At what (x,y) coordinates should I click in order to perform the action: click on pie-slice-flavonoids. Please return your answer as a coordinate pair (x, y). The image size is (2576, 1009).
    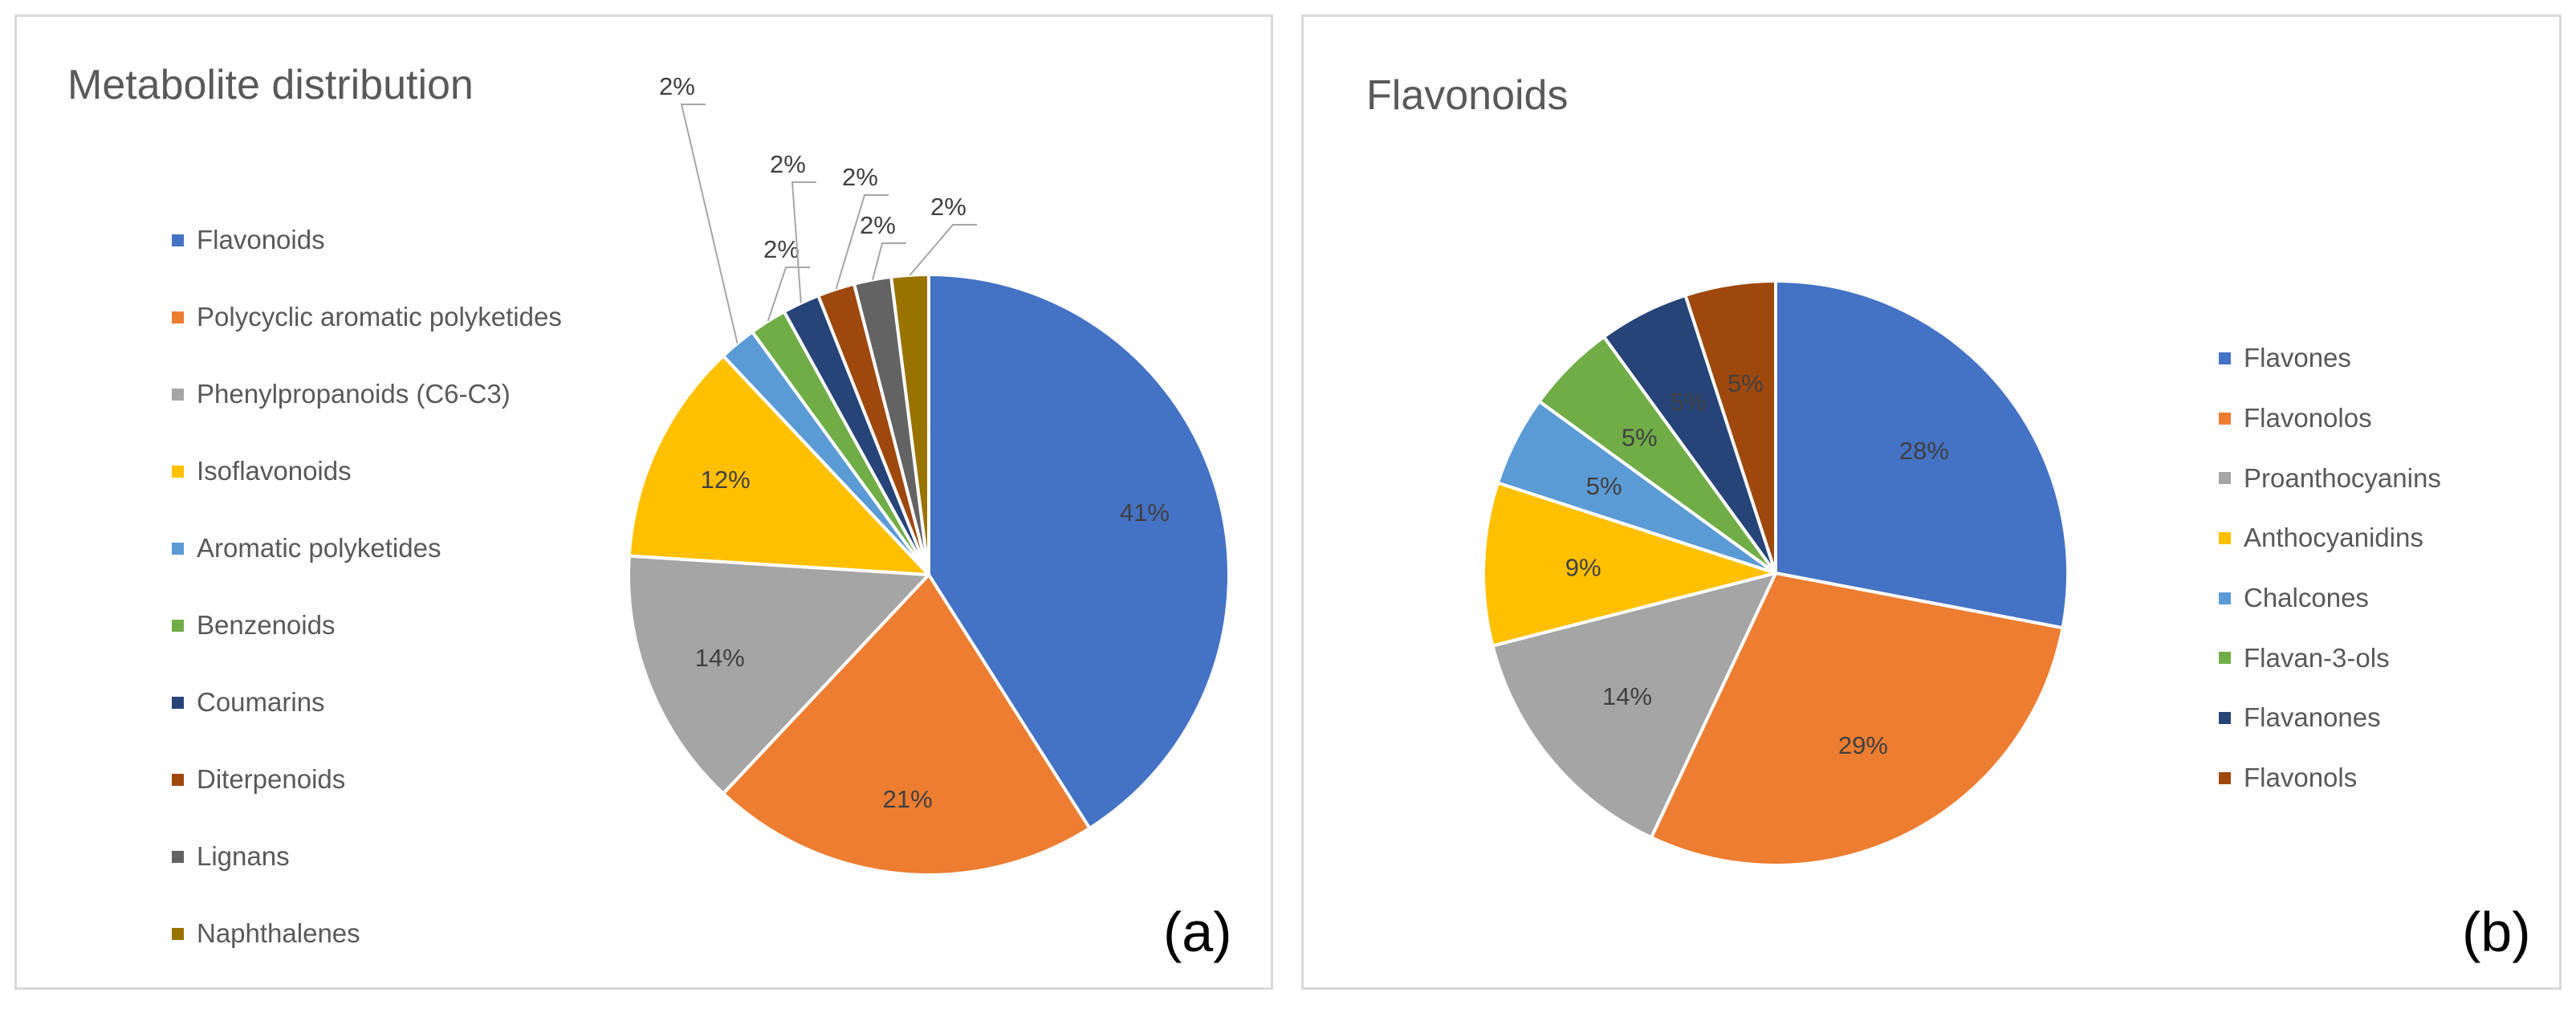
    Looking at the image, I should click on (1079, 551).